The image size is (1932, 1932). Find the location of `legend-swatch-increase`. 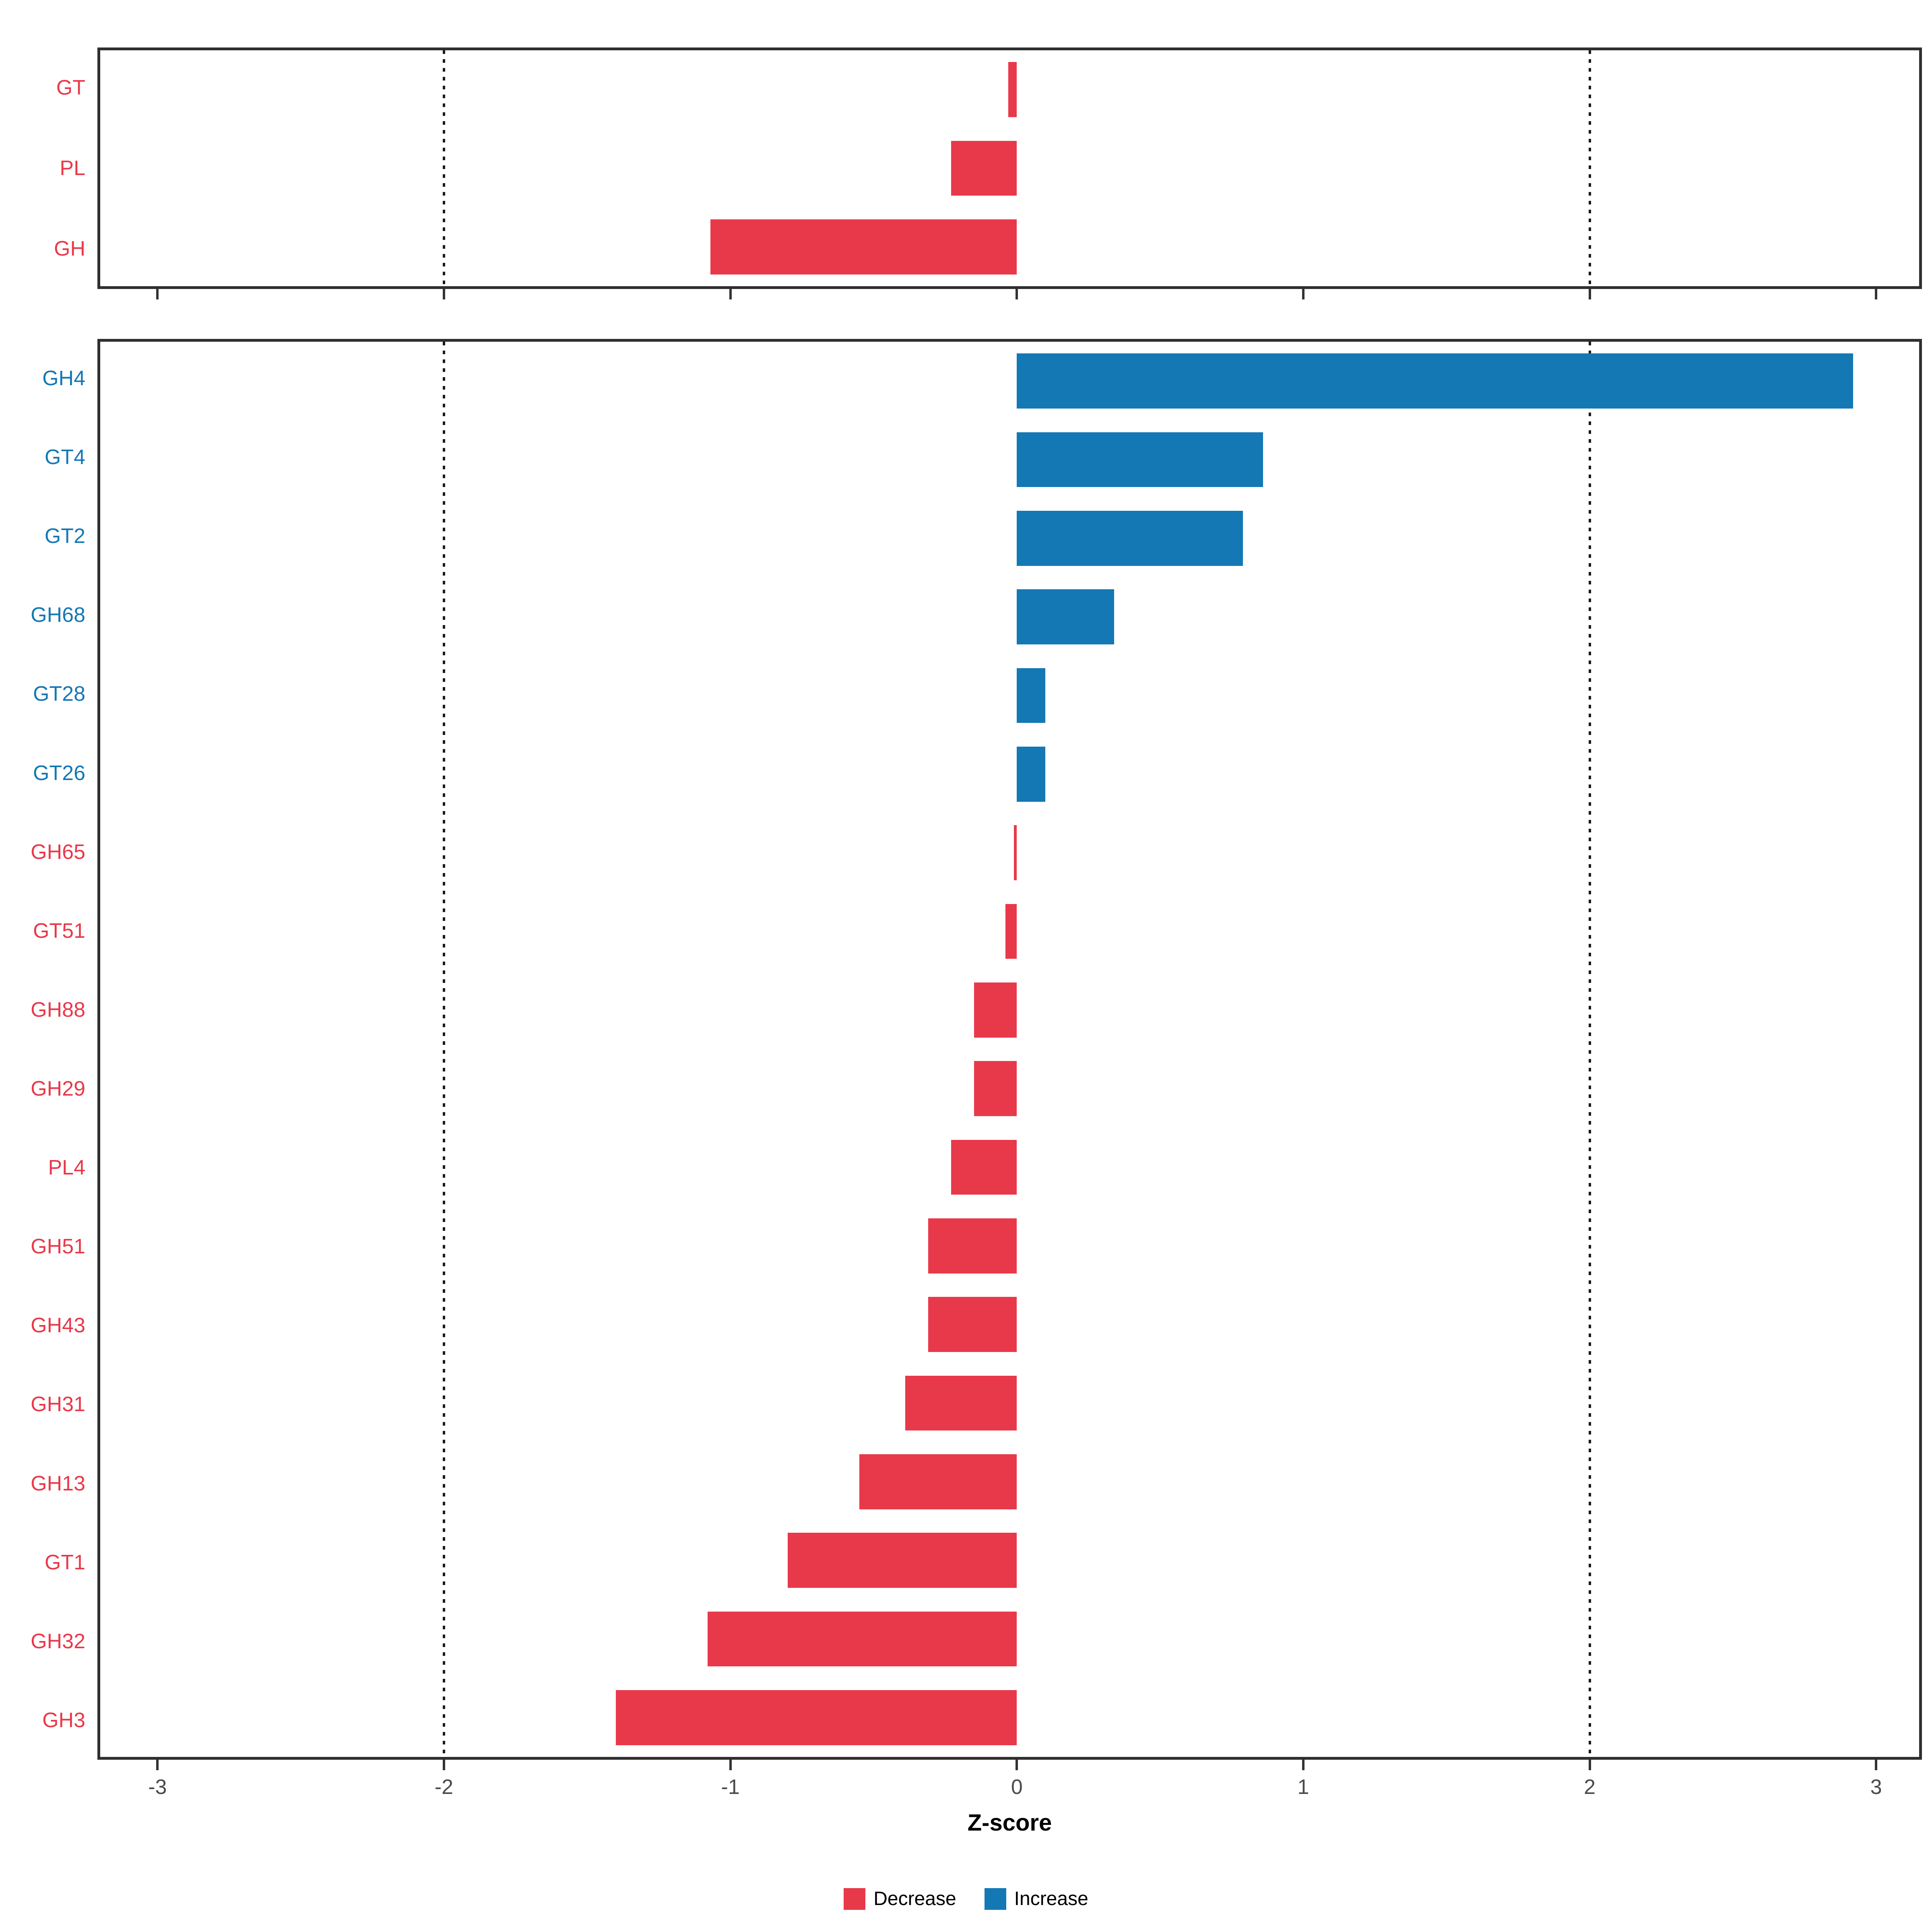

legend-swatch-increase is located at coordinates (995, 1899).